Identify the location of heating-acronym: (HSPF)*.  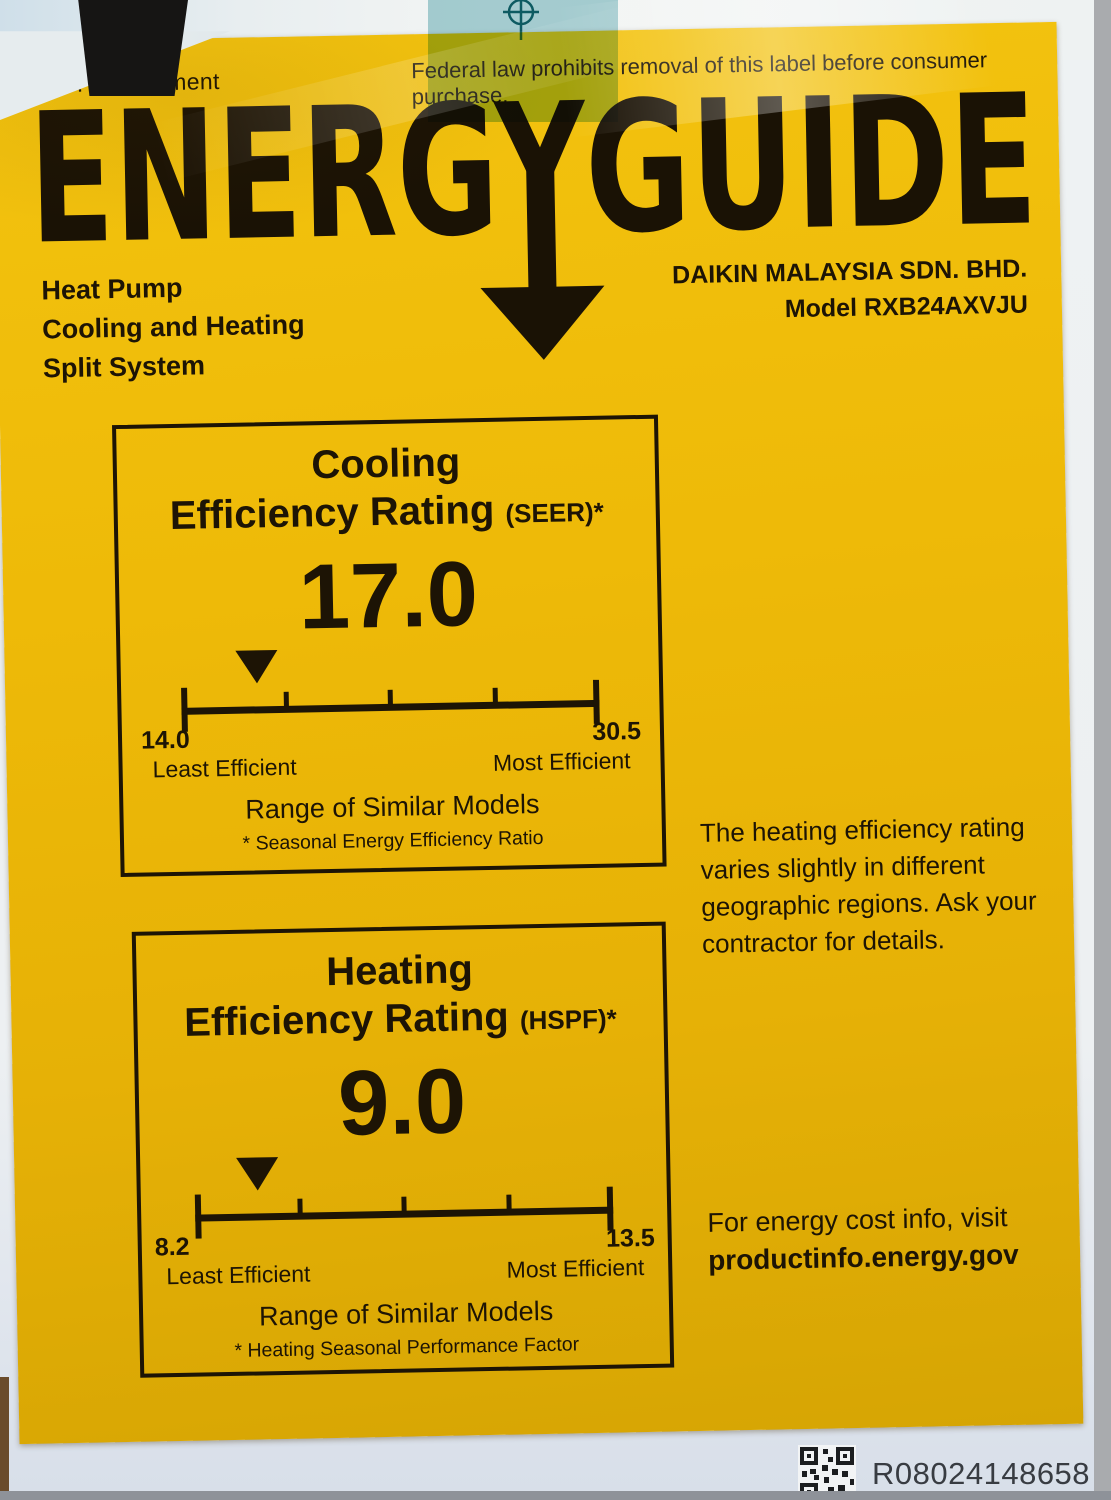
(568, 1019).